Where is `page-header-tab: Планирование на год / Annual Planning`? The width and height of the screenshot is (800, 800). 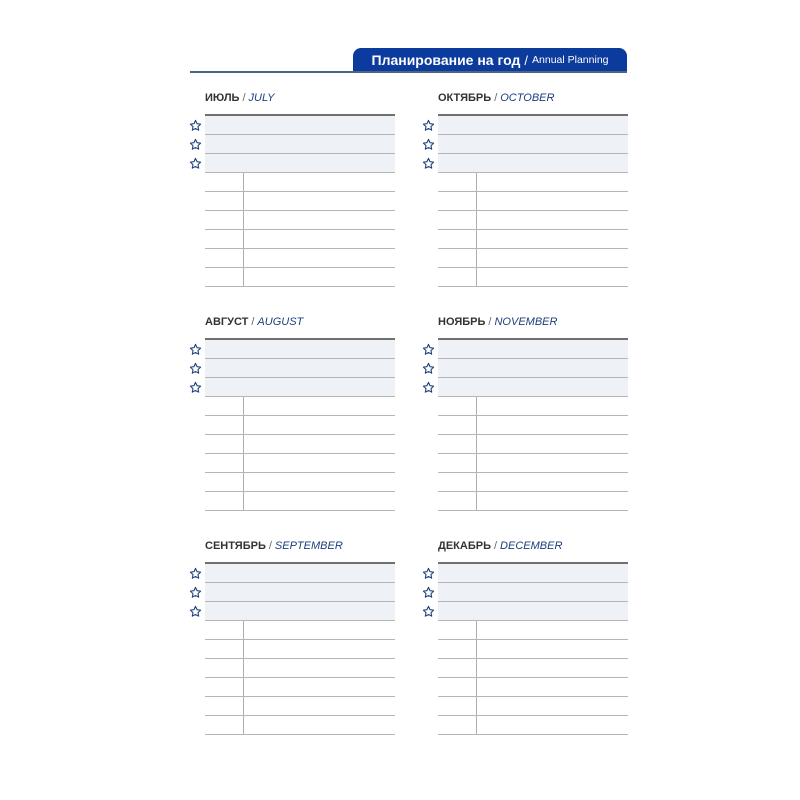
page-header-tab: Планирование на год / Annual Planning is located at coordinates (490, 60).